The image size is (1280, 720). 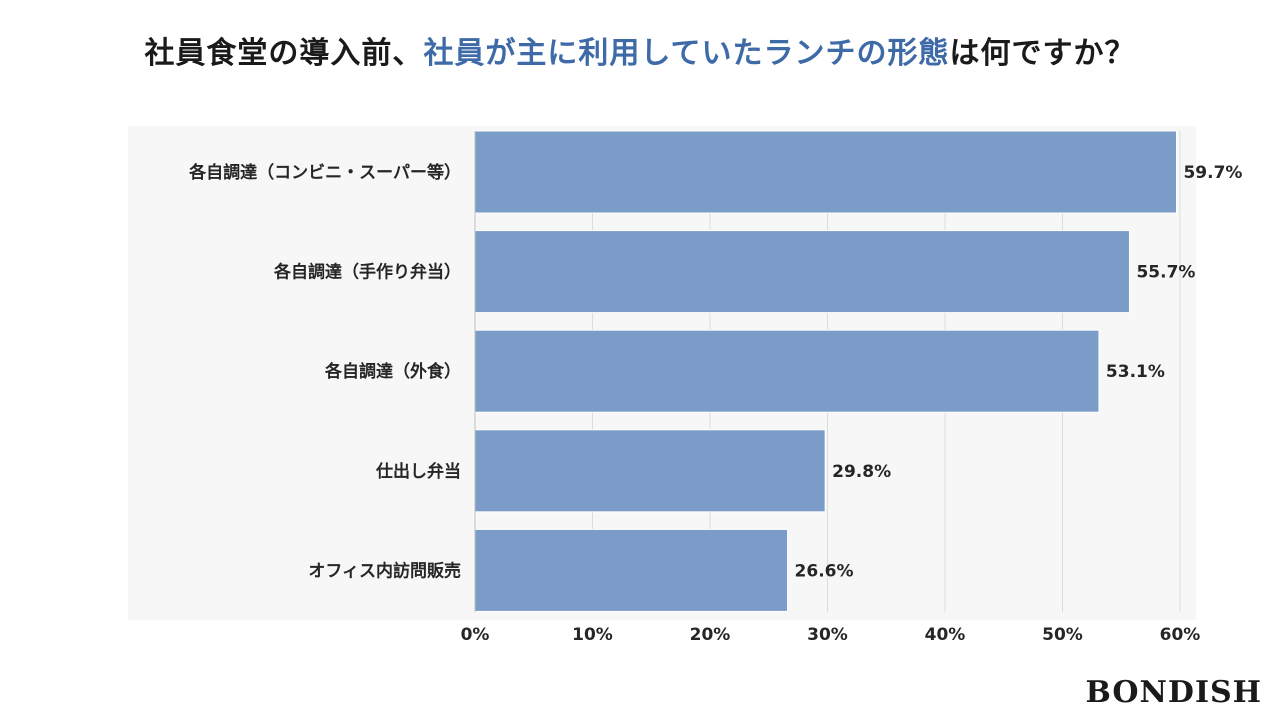 I want to click on x-tick-label-3: 30%, so click(x=827, y=635).